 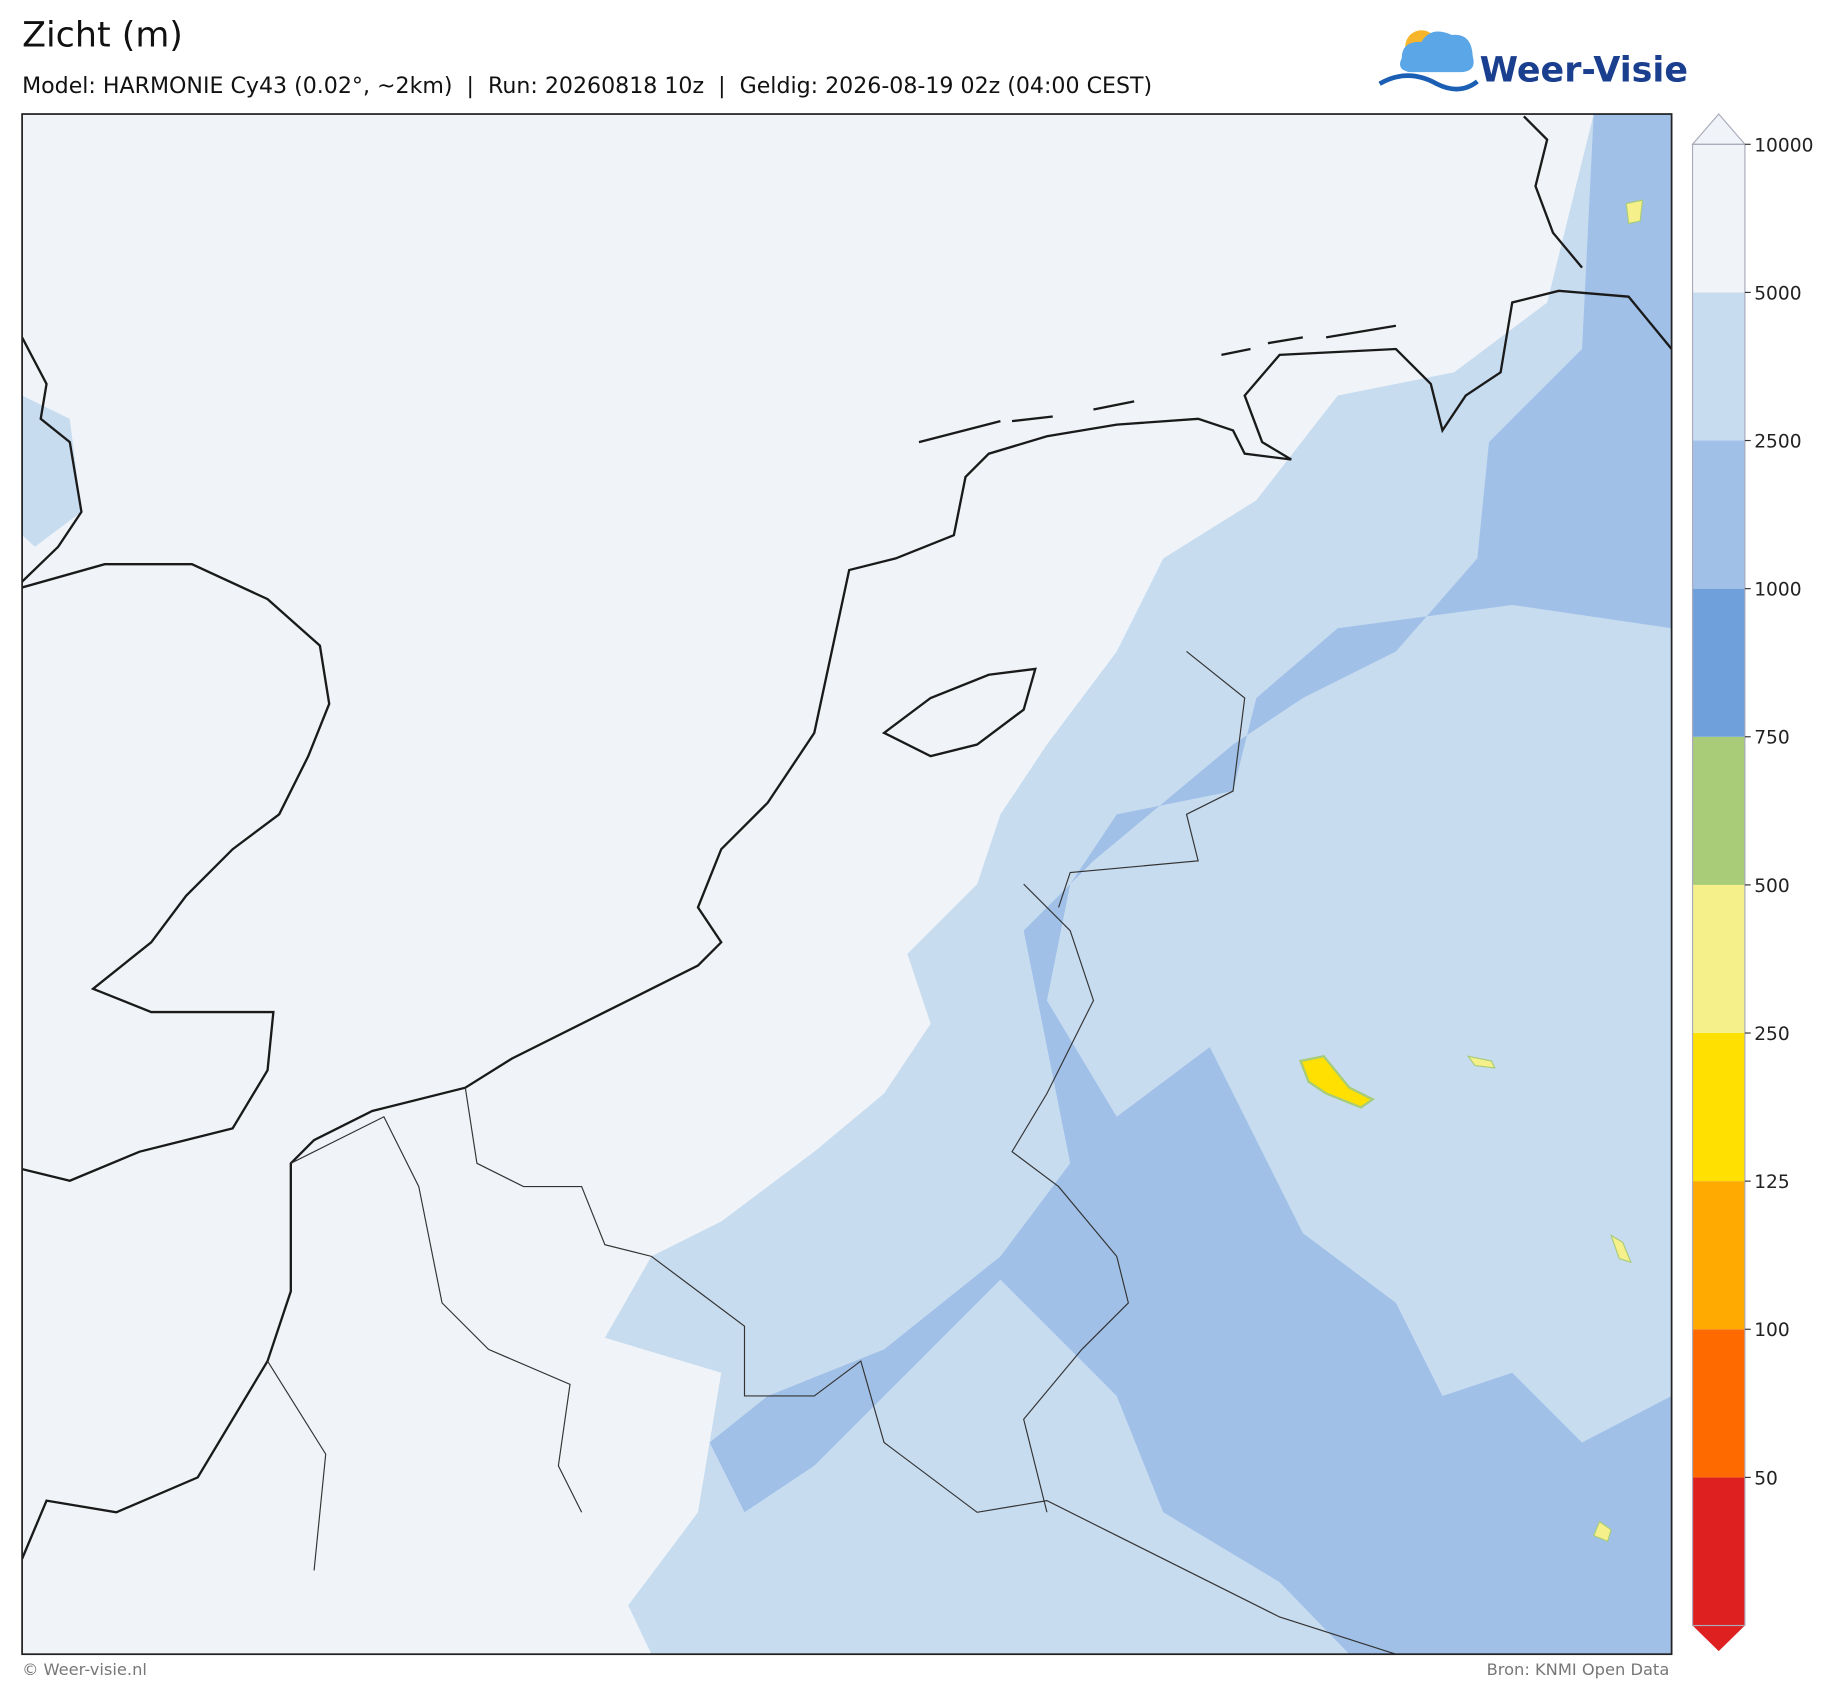 I want to click on colorbar-tick-label: 125, so click(x=1772, y=1182).